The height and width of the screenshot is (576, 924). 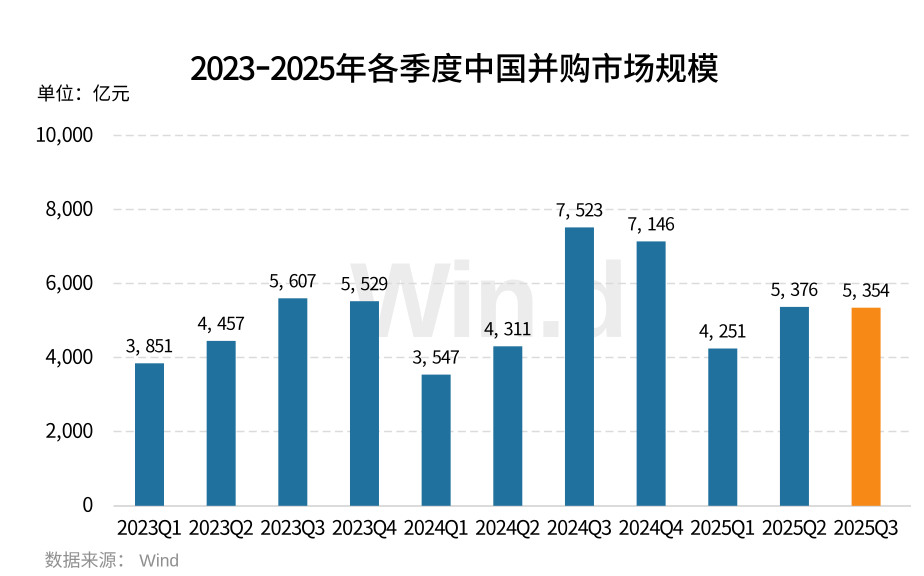 I want to click on svg-text: Wind, so click(x=159, y=561).